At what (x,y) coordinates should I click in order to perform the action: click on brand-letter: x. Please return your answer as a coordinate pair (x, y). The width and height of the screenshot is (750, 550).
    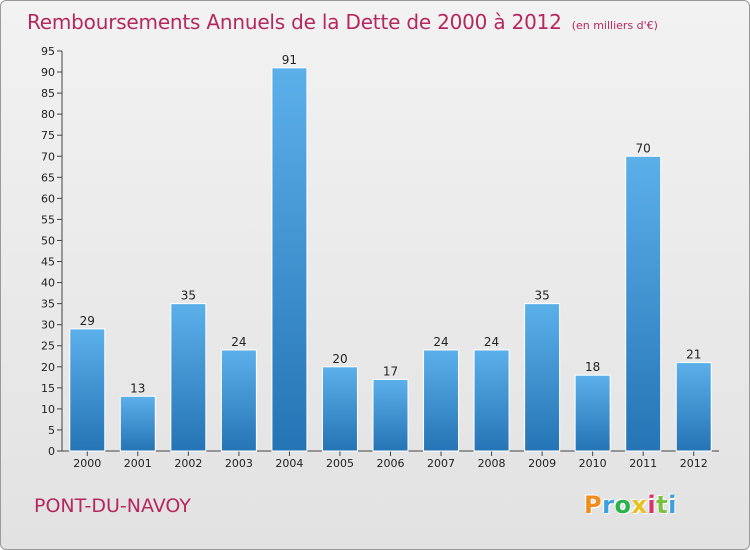
    Looking at the image, I should click on (639, 505).